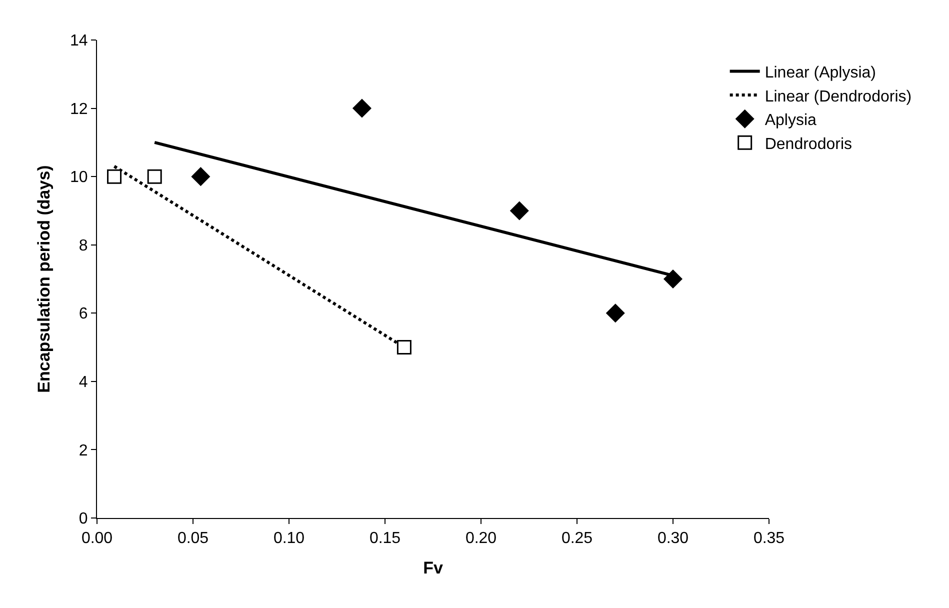 The height and width of the screenshot is (608, 949). Describe the element at coordinates (790, 121) in the screenshot. I see `legend-label: Aplysia` at that location.